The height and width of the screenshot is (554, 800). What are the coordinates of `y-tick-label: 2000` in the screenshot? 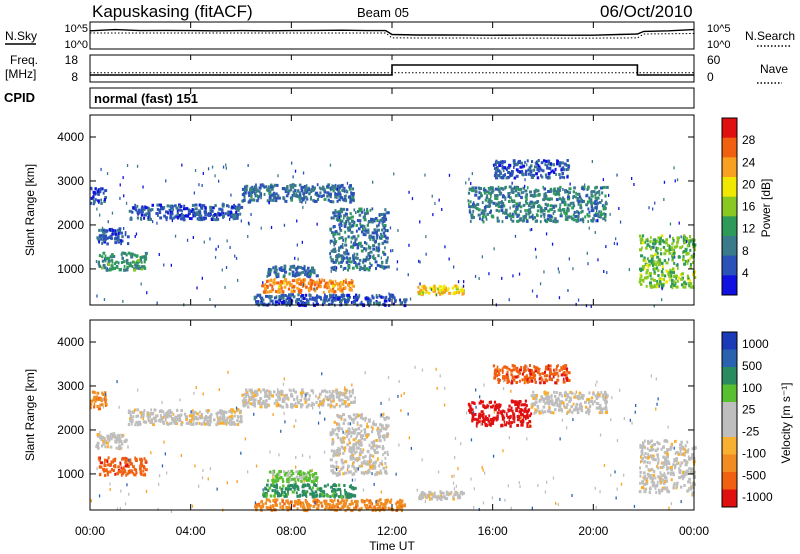 It's located at (70, 225).